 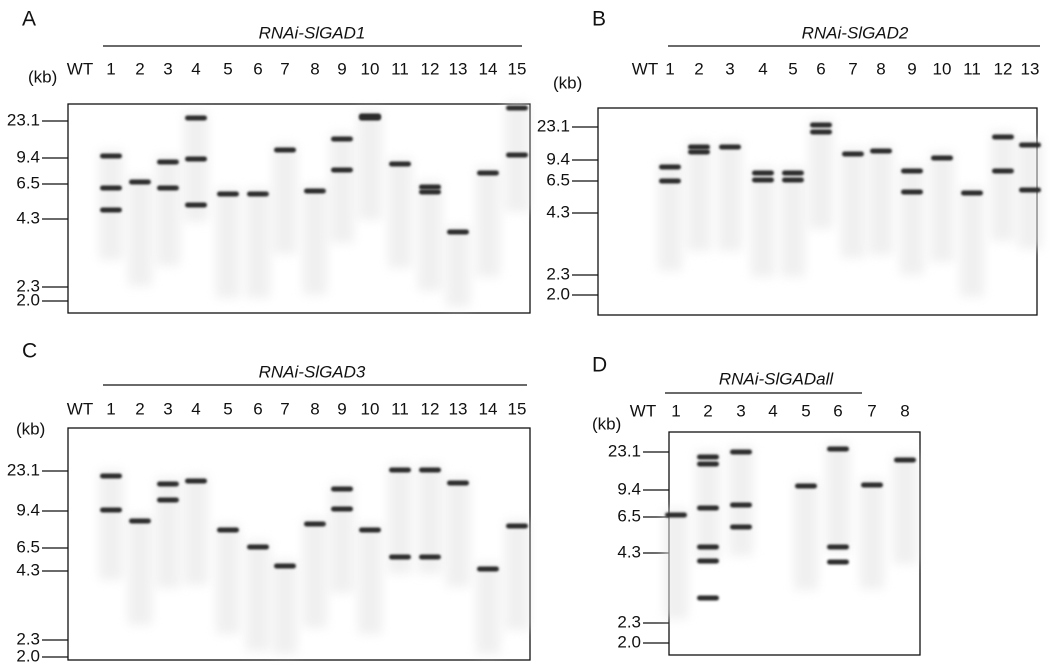 What do you see at coordinates (341, 68) in the screenshot?
I see `lane-label: 9` at bounding box center [341, 68].